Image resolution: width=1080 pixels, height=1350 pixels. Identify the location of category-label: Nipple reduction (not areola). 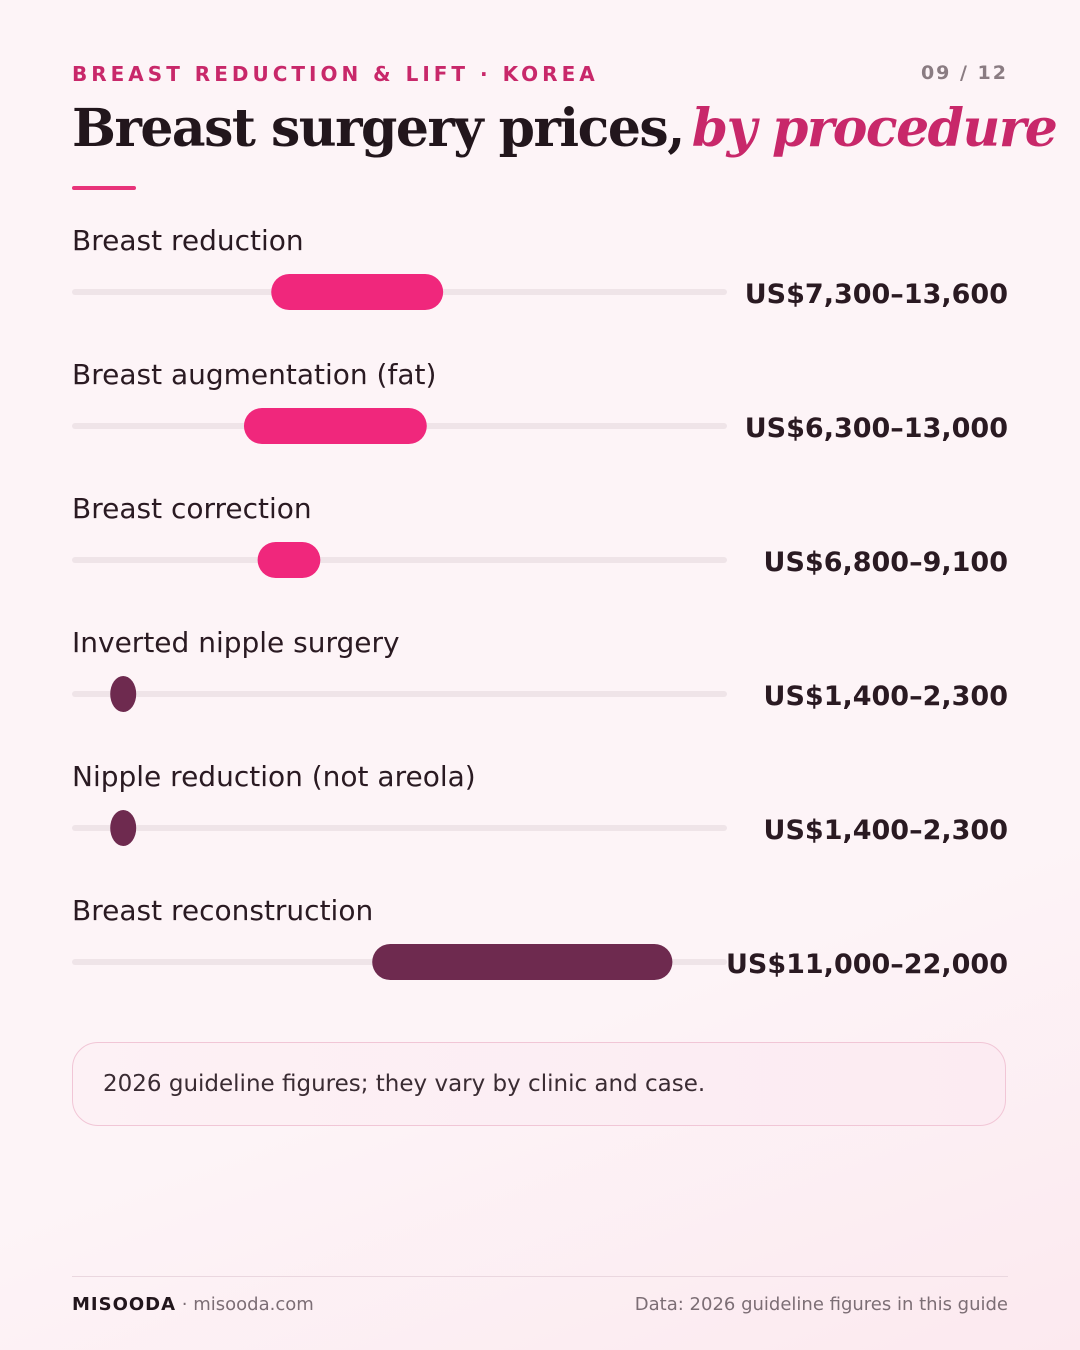
(274, 776).